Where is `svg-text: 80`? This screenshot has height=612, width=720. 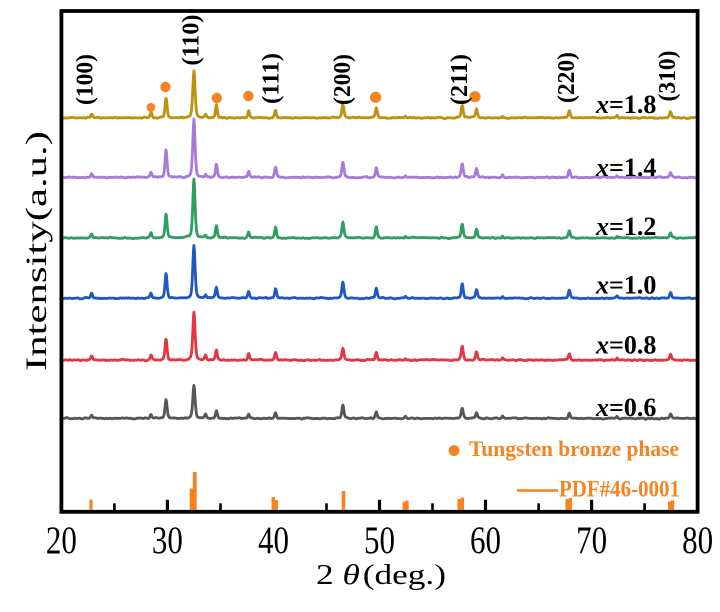 svg-text: 80 is located at coordinates (697, 540).